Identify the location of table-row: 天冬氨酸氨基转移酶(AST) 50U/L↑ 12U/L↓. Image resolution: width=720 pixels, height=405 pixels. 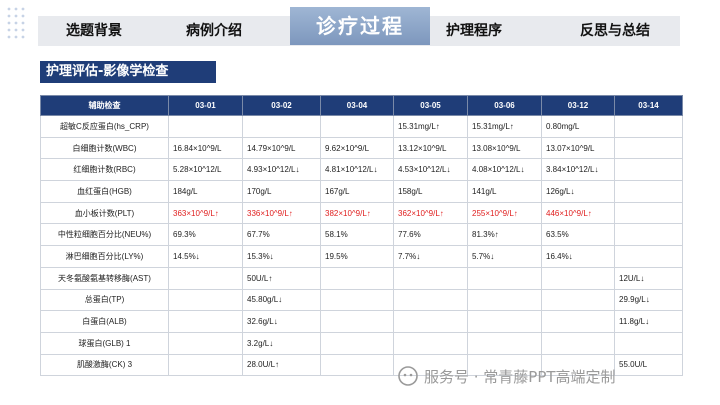
(361, 278).